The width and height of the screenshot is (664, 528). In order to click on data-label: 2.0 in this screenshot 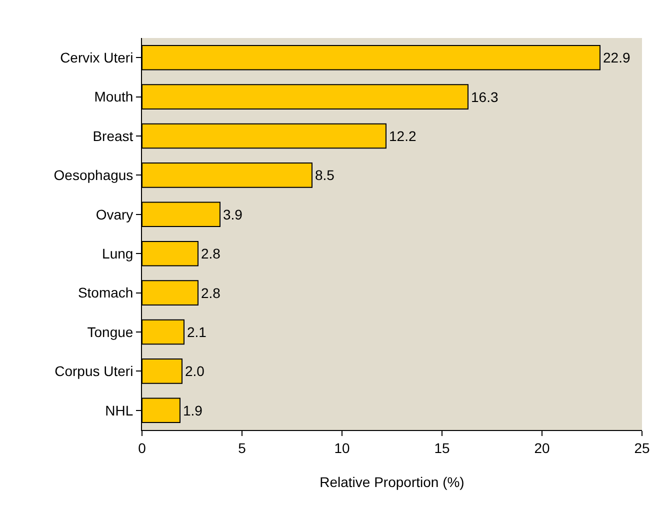, I will do `click(195, 371)`.